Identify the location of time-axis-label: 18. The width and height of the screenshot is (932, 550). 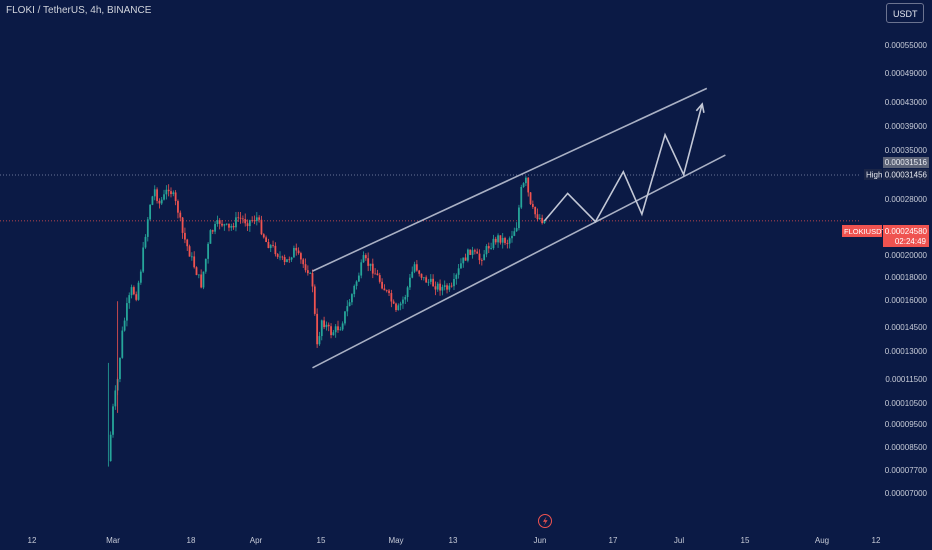
(191, 540).